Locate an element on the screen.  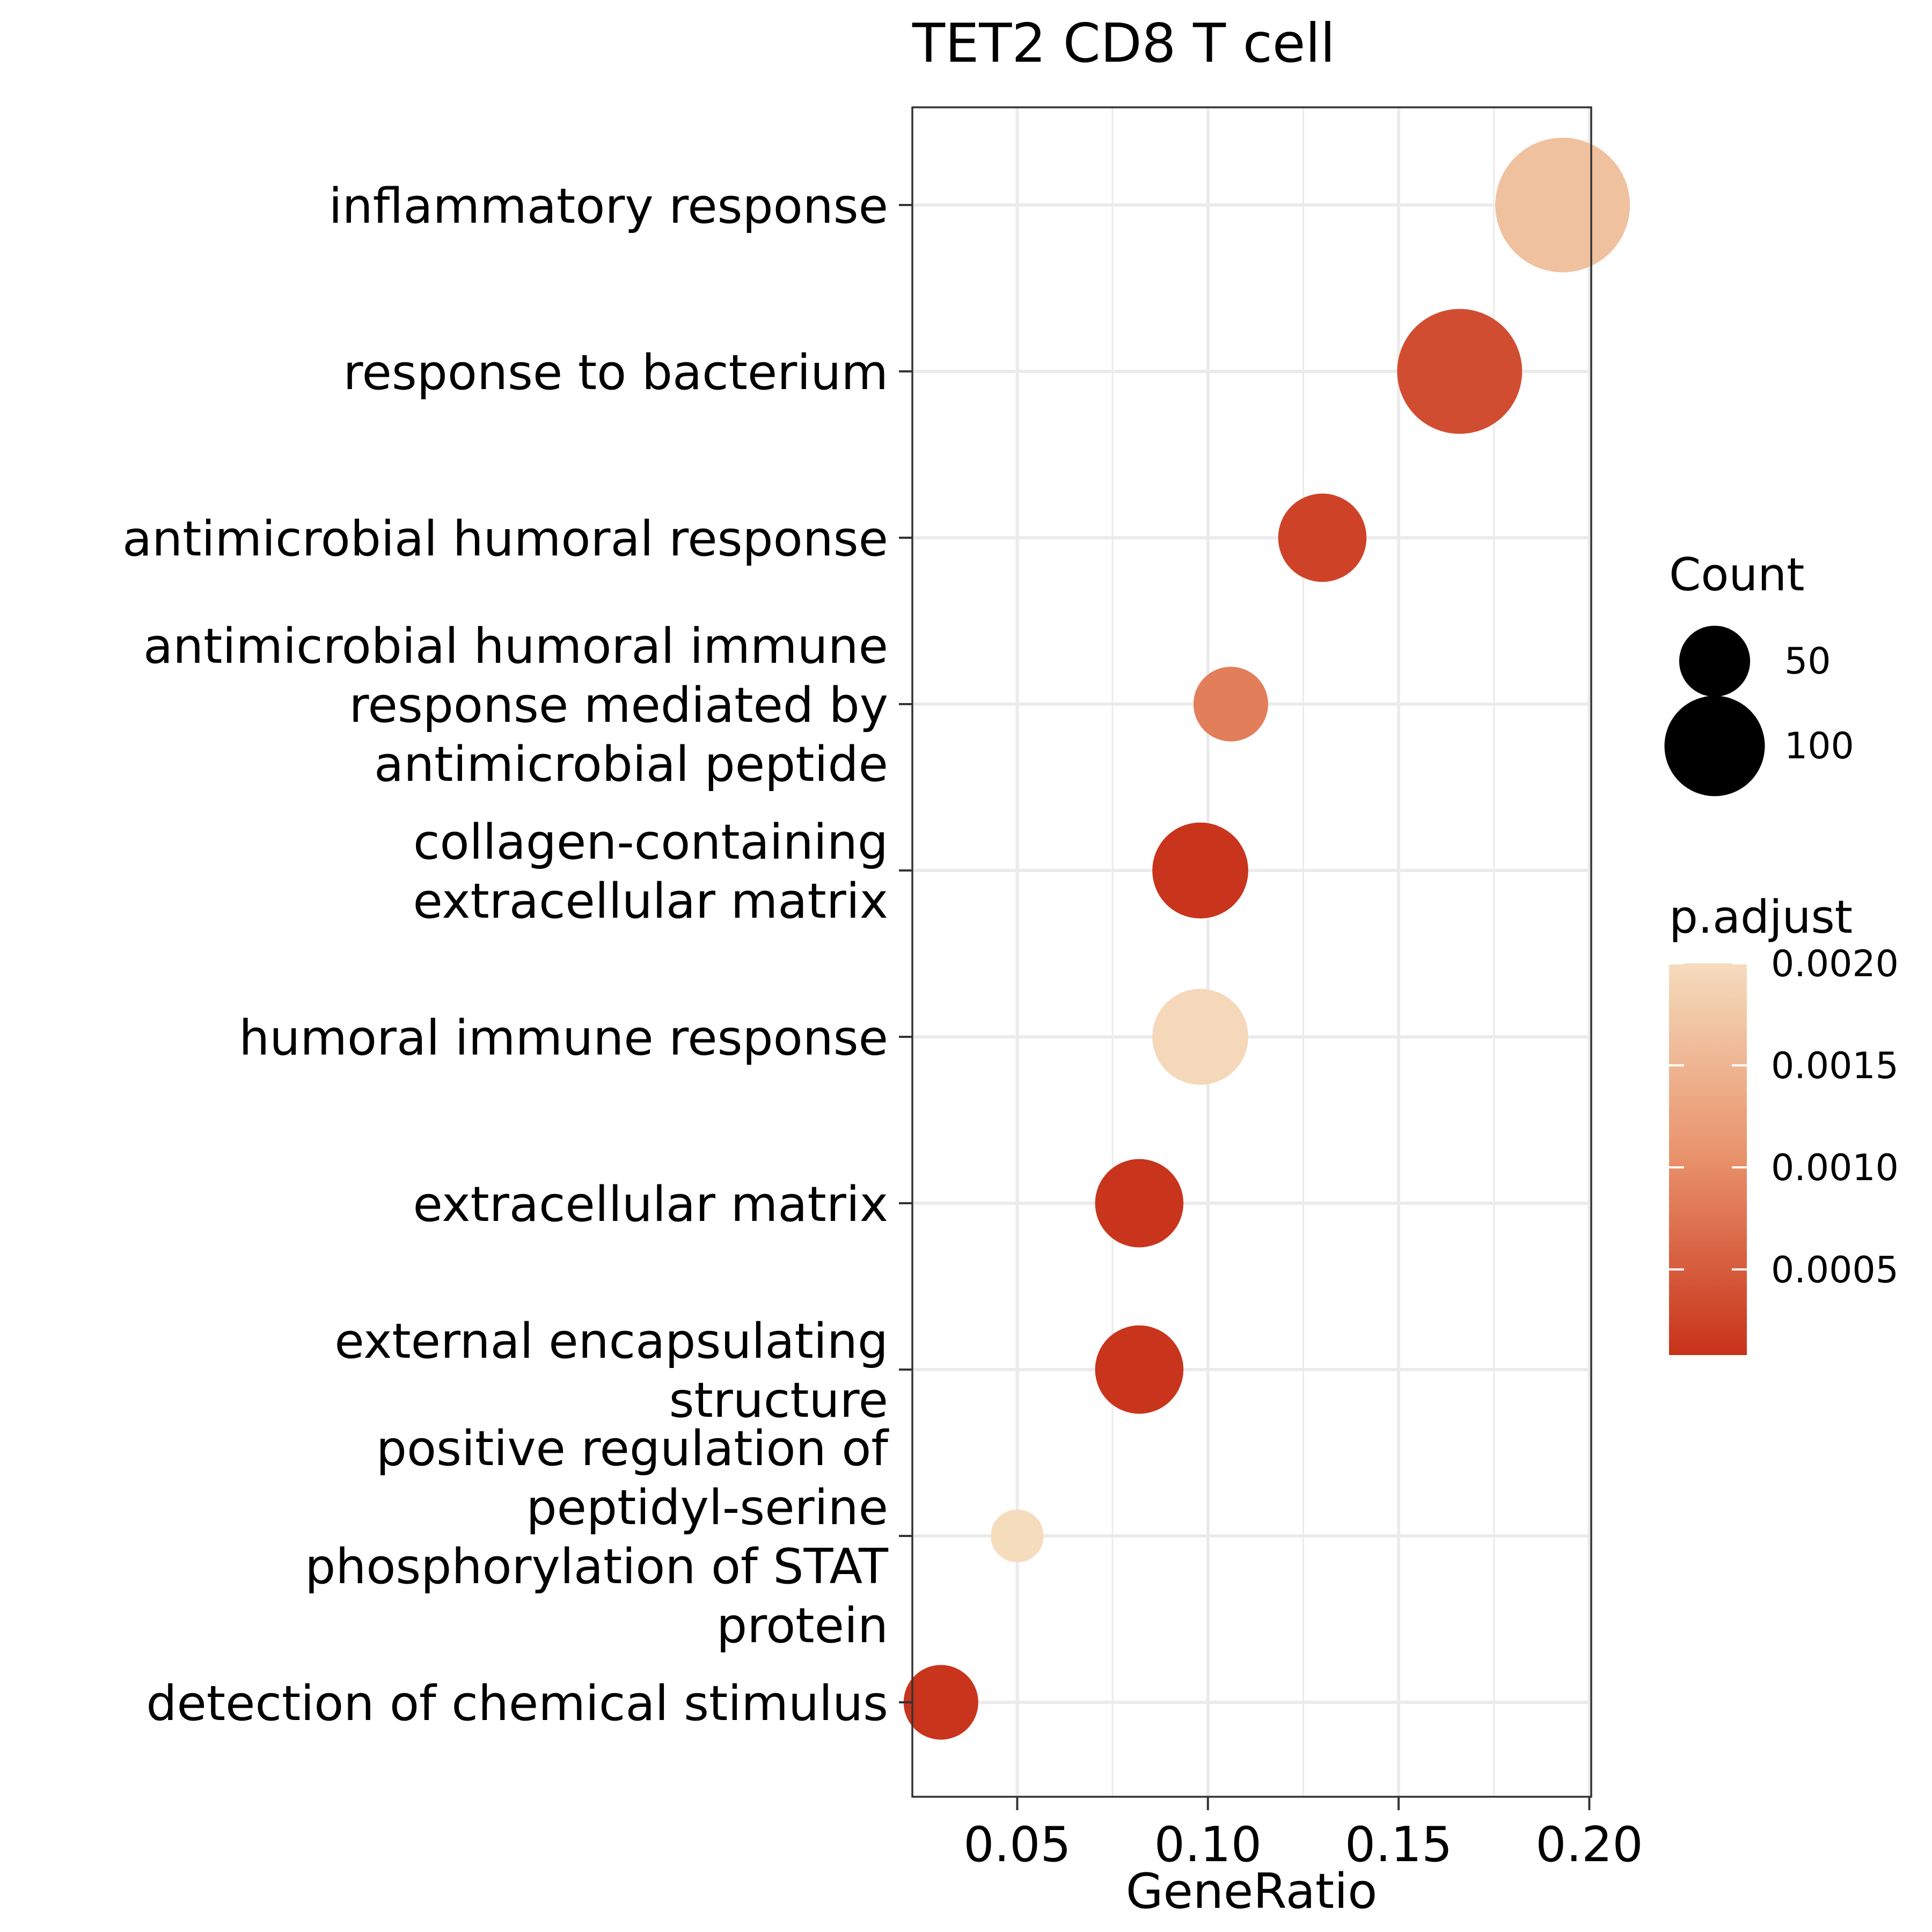
size-legend-title: Count is located at coordinates (1736, 575).